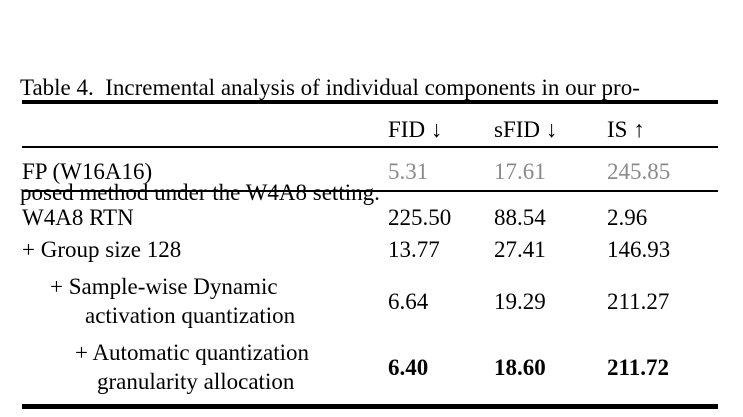 The width and height of the screenshot is (743, 417). I want to click on row-label-line-2: activation quantization, so click(190, 315).